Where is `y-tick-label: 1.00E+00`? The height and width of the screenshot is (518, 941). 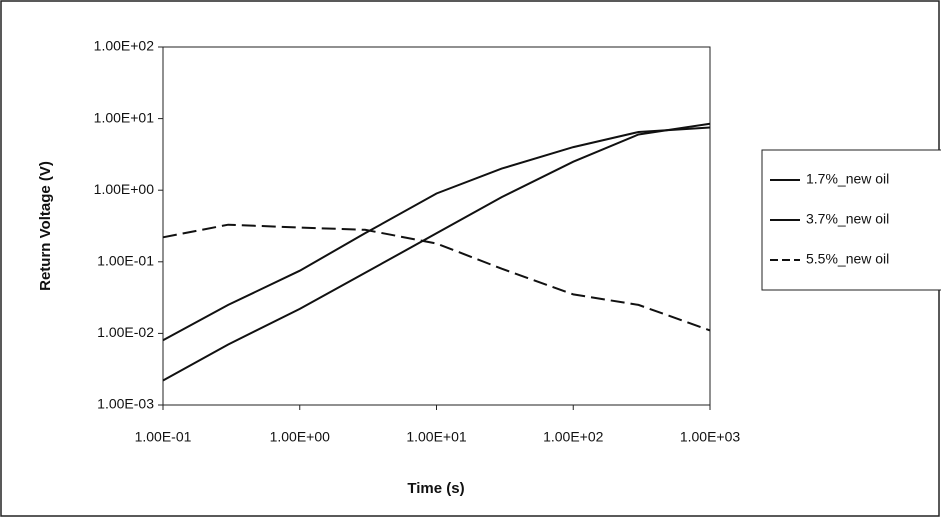 y-tick-label: 1.00E+00 is located at coordinates (124, 189).